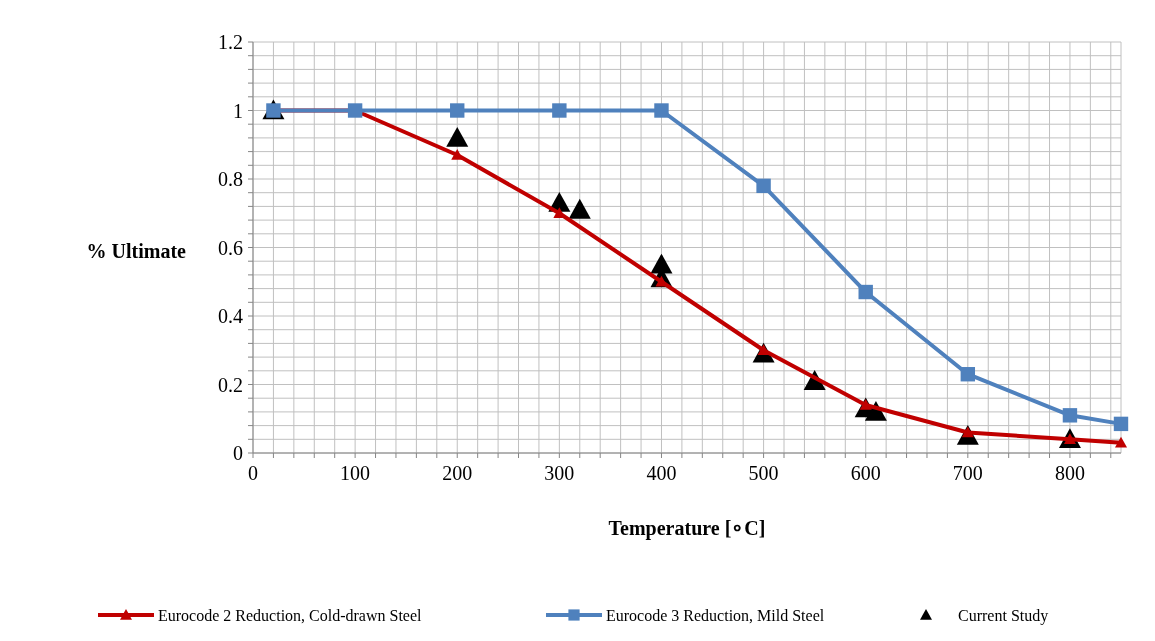 The width and height of the screenshot is (1155, 641). Describe the element at coordinates (230, 42) in the screenshot. I see `y-tick-label: 1.2` at that location.